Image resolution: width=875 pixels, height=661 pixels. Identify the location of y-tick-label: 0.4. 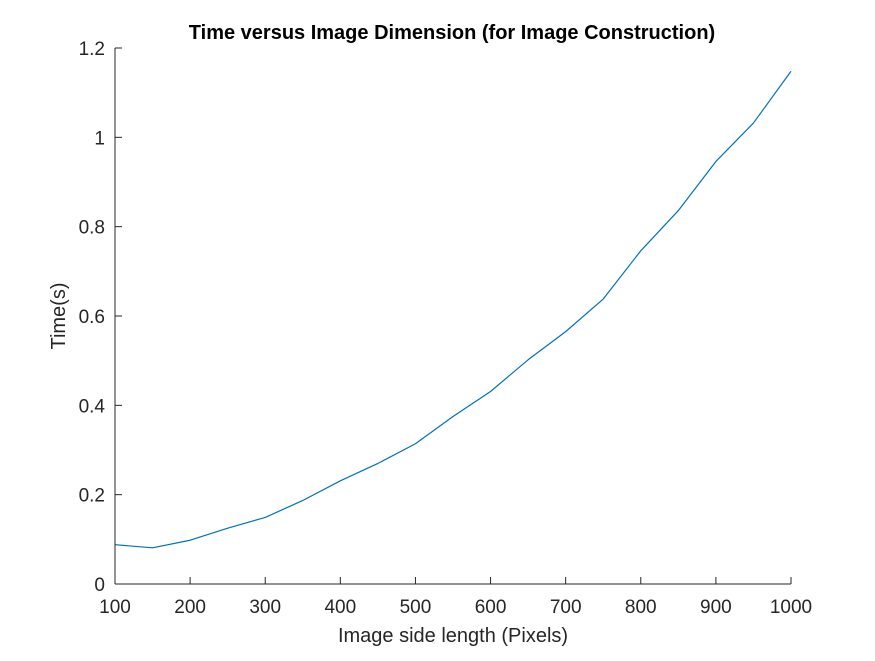
(92, 406).